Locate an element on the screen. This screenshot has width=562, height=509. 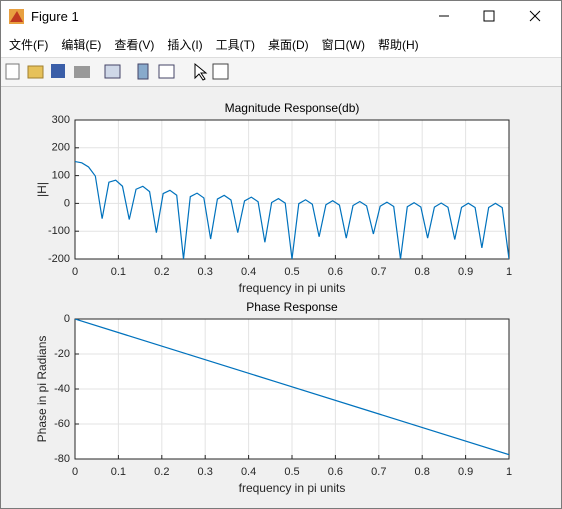
legend-button is located at coordinates (166, 71).